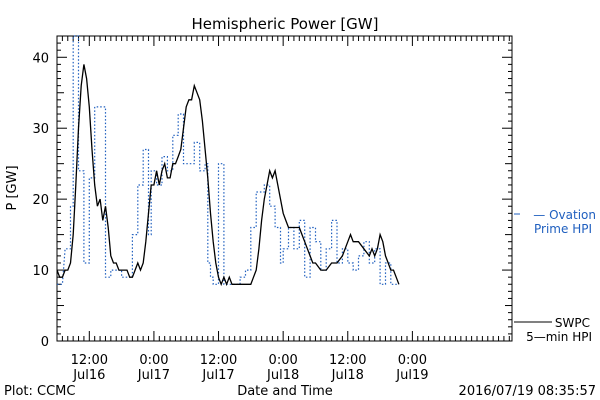 This screenshot has width=600, height=400. What do you see at coordinates (39, 391) in the screenshot?
I see `plot-credit: Plot: CCMC` at bounding box center [39, 391].